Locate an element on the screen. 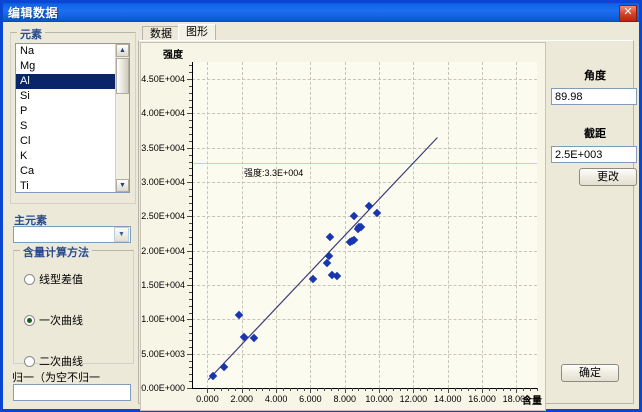 Image resolution: width=642 pixels, height=412 pixels. x-tick-label: 4.000 is located at coordinates (276, 399).